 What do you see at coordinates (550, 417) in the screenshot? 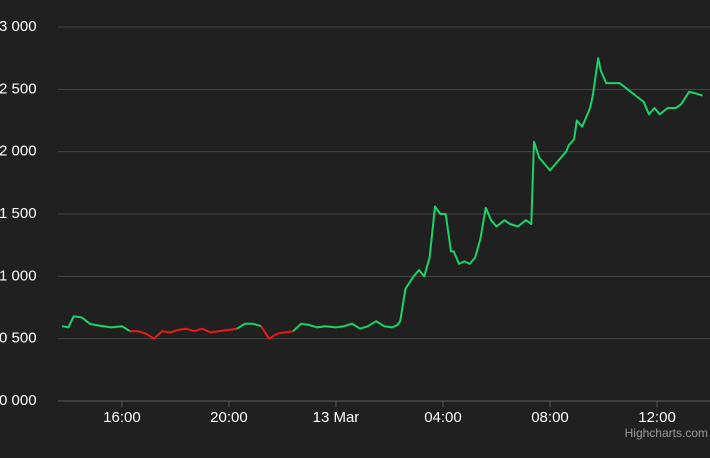
I see `x-tick-label: 08:00` at bounding box center [550, 417].